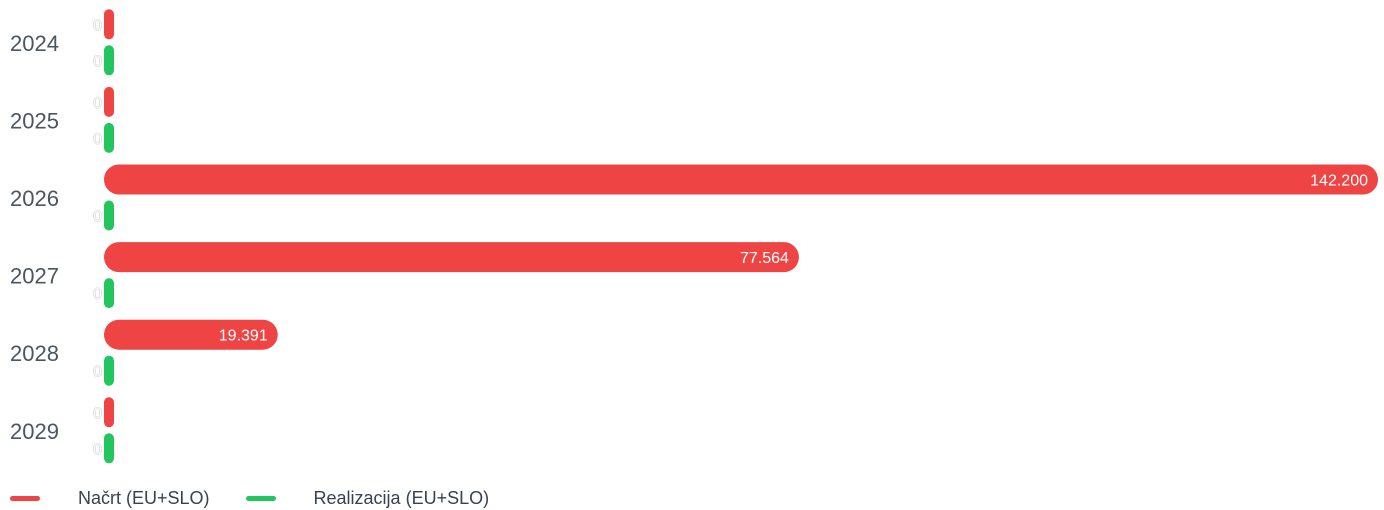 The image size is (1384, 510). I want to click on y-tick-label-2029: 2029, so click(34, 431).